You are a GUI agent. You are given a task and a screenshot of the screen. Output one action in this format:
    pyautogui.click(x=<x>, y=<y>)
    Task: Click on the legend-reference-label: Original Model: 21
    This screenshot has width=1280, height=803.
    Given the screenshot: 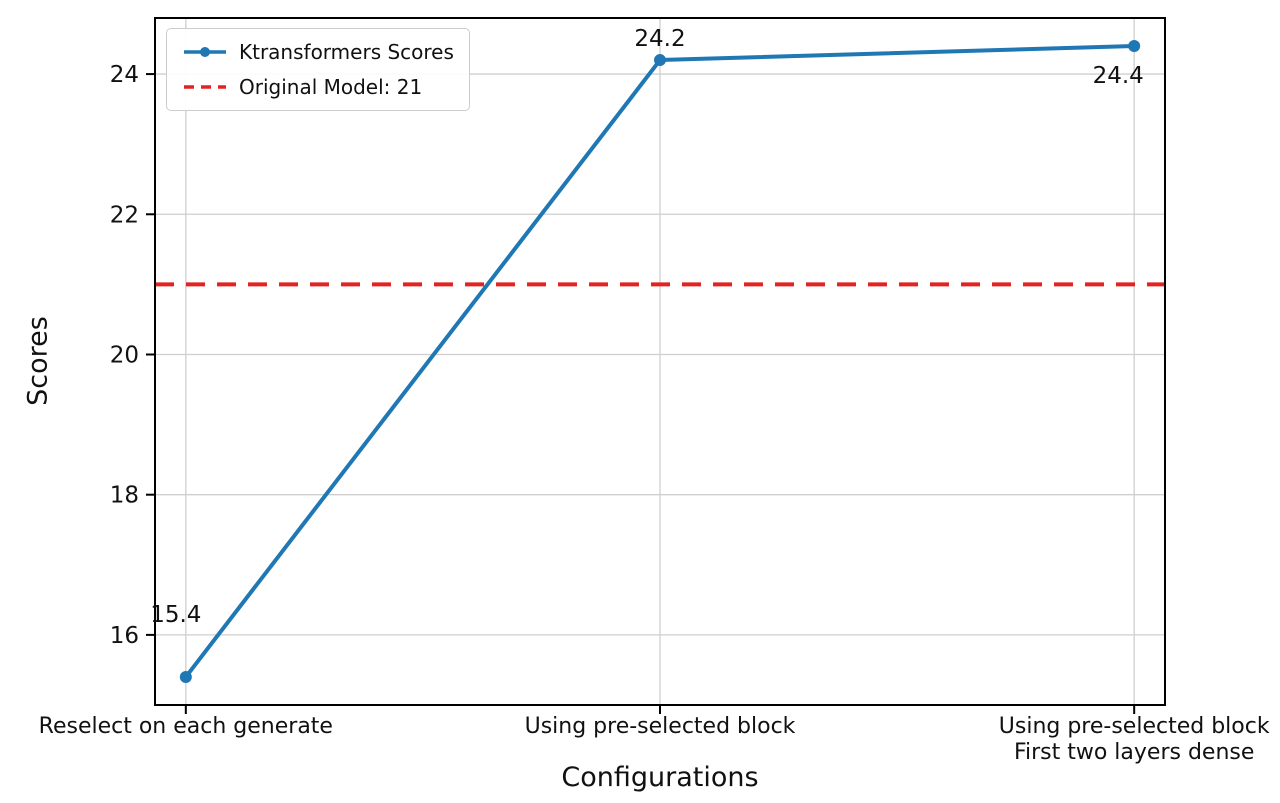 What is the action you would take?
    pyautogui.click(x=331, y=87)
    